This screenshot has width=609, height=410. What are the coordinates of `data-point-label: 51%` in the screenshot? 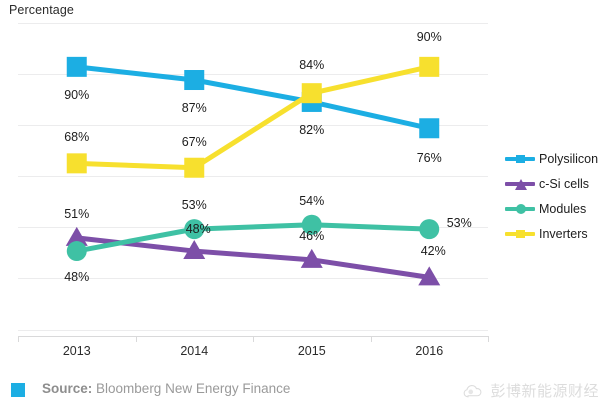 It's located at (77, 213).